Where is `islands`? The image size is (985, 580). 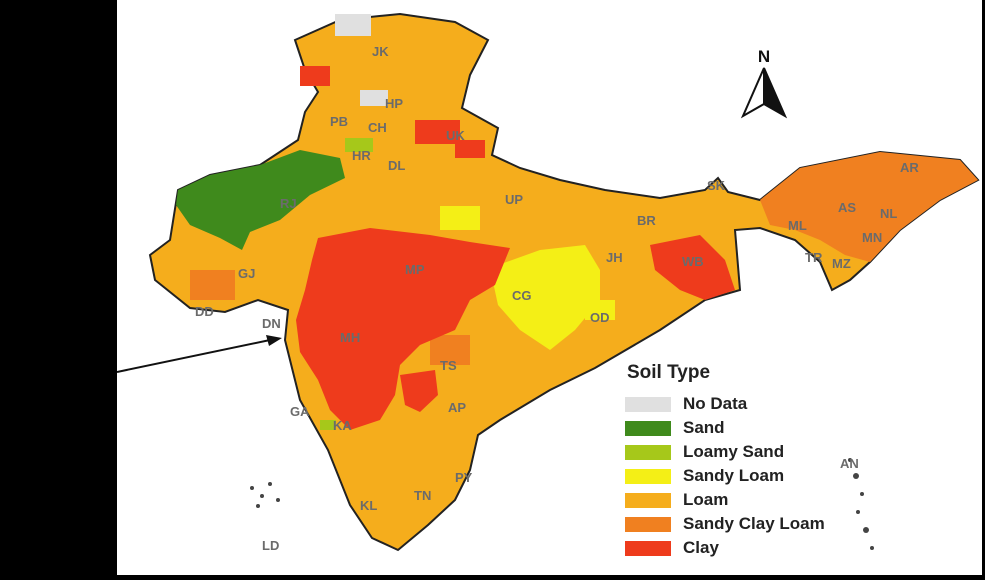
islands is located at coordinates (562, 504).